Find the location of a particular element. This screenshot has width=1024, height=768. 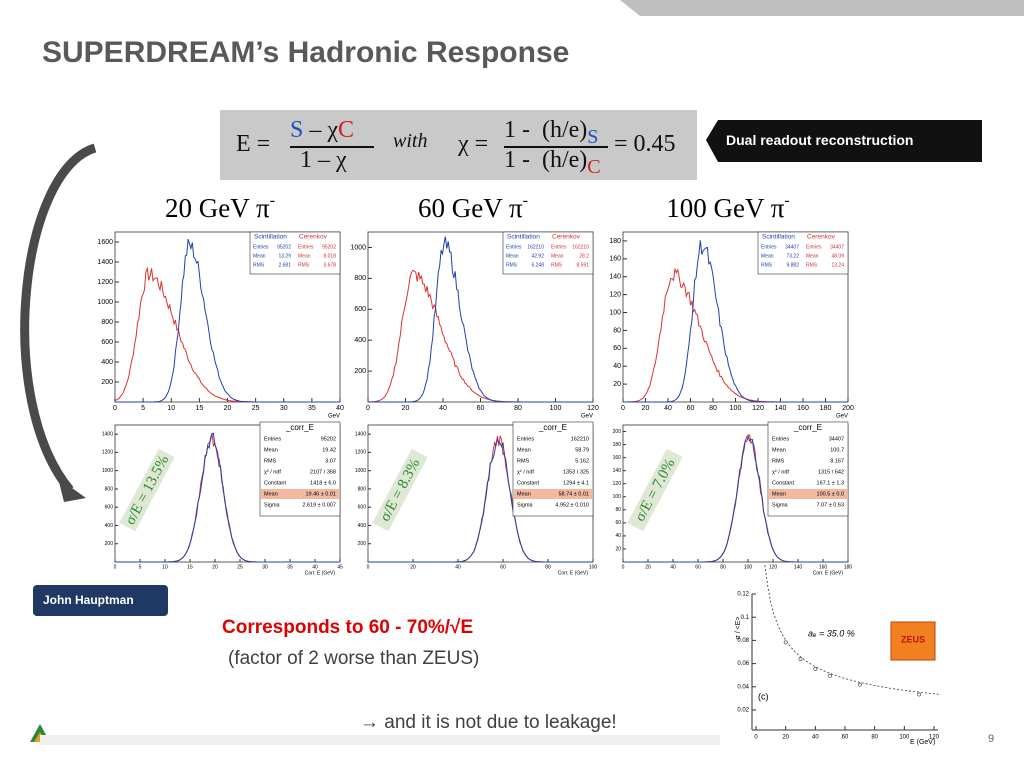

stats-header: _corr_E is located at coordinates (552, 427).